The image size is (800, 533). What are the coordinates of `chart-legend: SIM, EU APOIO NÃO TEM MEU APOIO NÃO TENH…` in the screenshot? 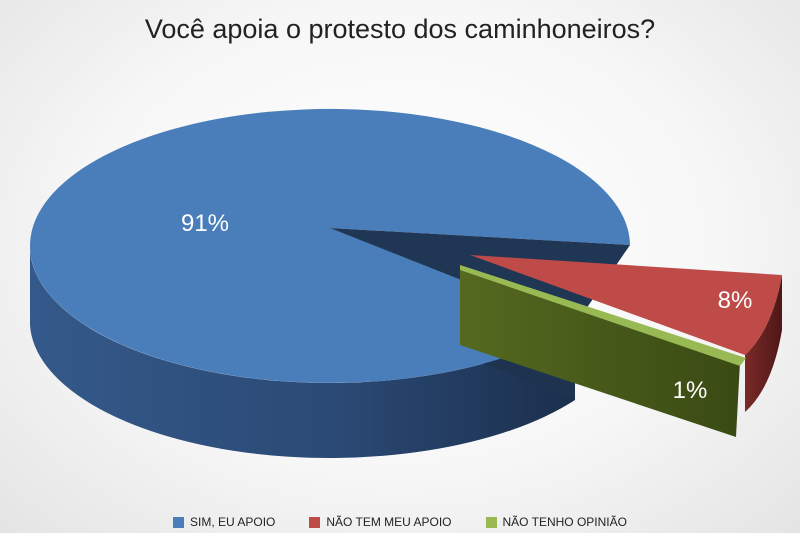 It's located at (400, 522).